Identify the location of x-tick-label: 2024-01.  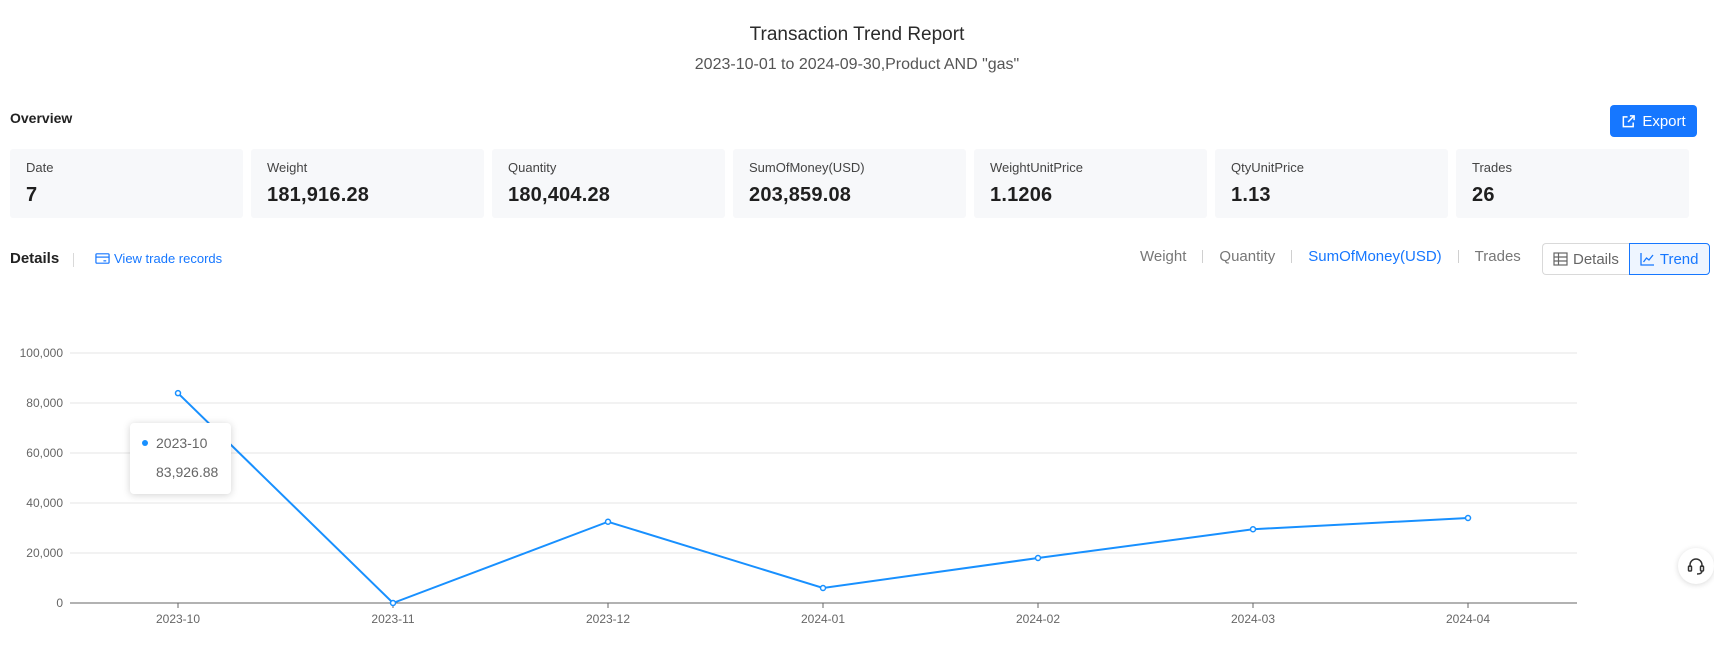
(823, 619).